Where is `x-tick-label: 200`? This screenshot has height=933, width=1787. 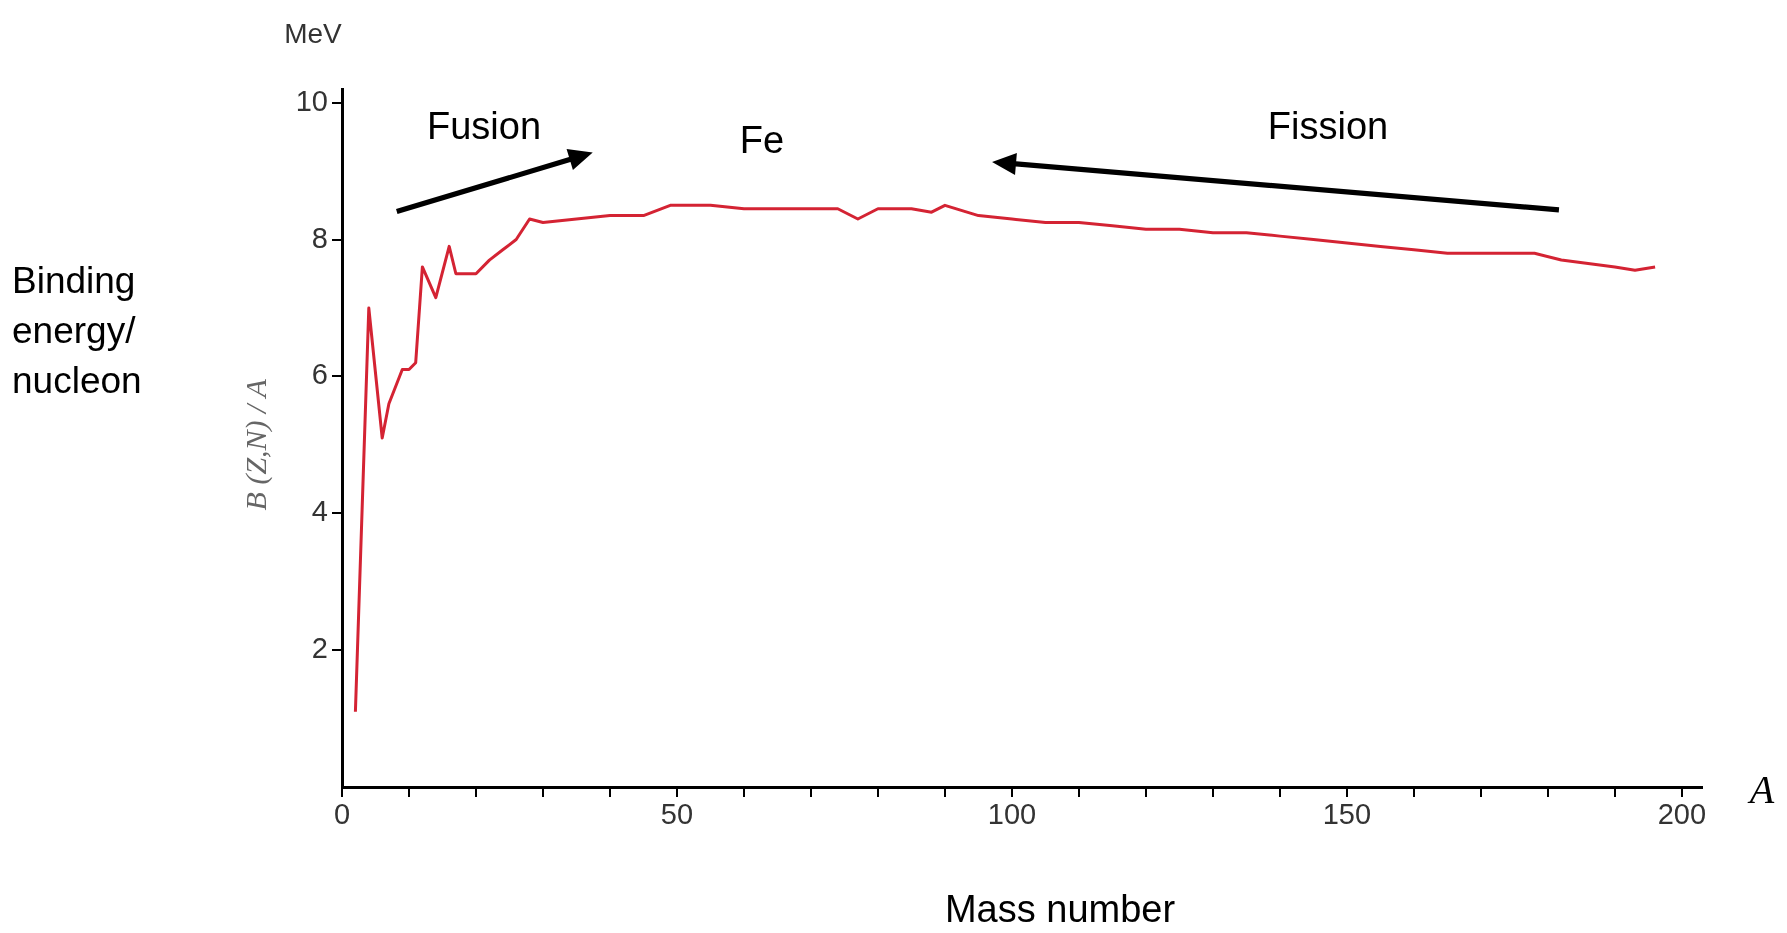 x-tick-label: 200 is located at coordinates (1682, 814).